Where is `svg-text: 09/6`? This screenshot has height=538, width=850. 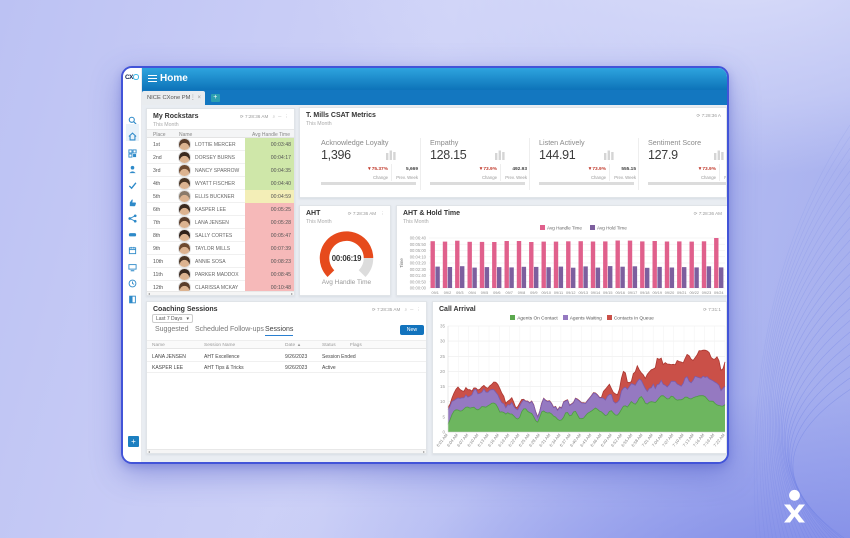
svg-text: 09/6 is located at coordinates (496, 293).